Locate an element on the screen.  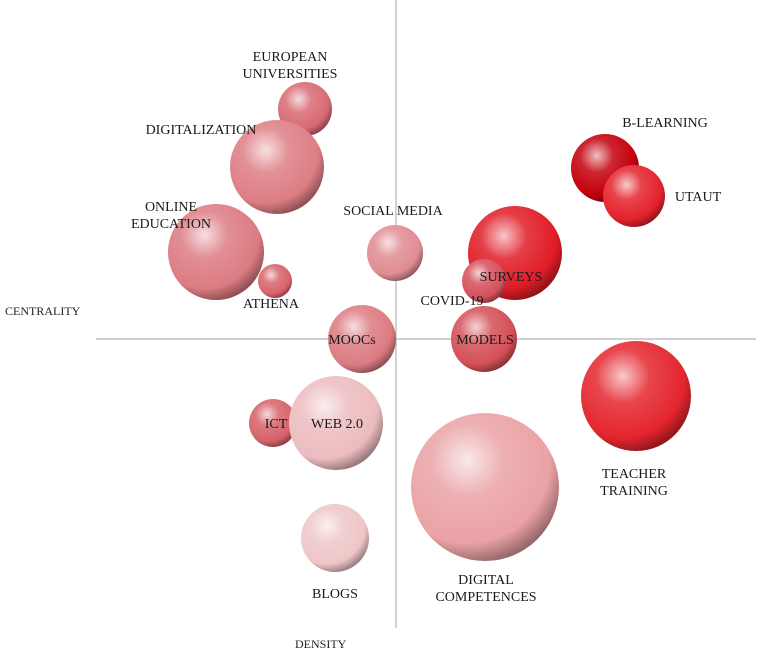
label-line: WEB 2.0 is located at coordinates (337, 424).